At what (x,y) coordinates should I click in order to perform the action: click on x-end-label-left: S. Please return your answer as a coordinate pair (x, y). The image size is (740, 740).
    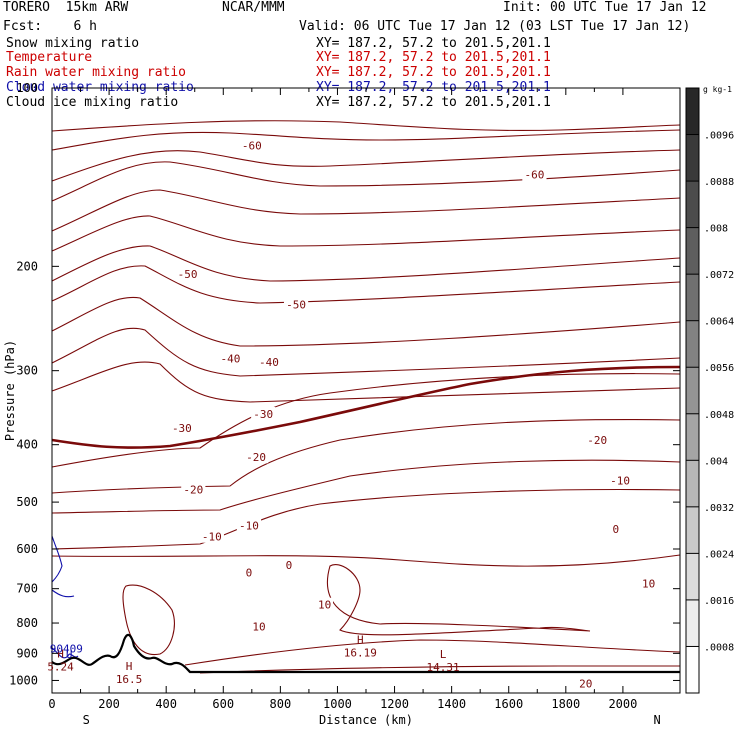
    Looking at the image, I should click on (86, 720).